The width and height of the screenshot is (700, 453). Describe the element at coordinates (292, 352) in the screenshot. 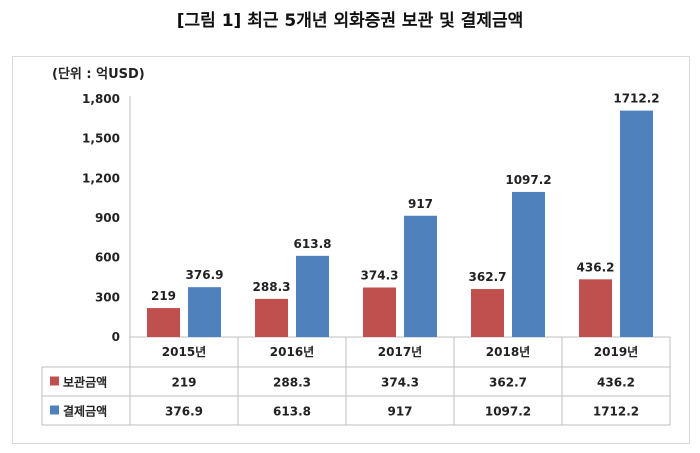

I see `x-tick-label: 2016년` at that location.